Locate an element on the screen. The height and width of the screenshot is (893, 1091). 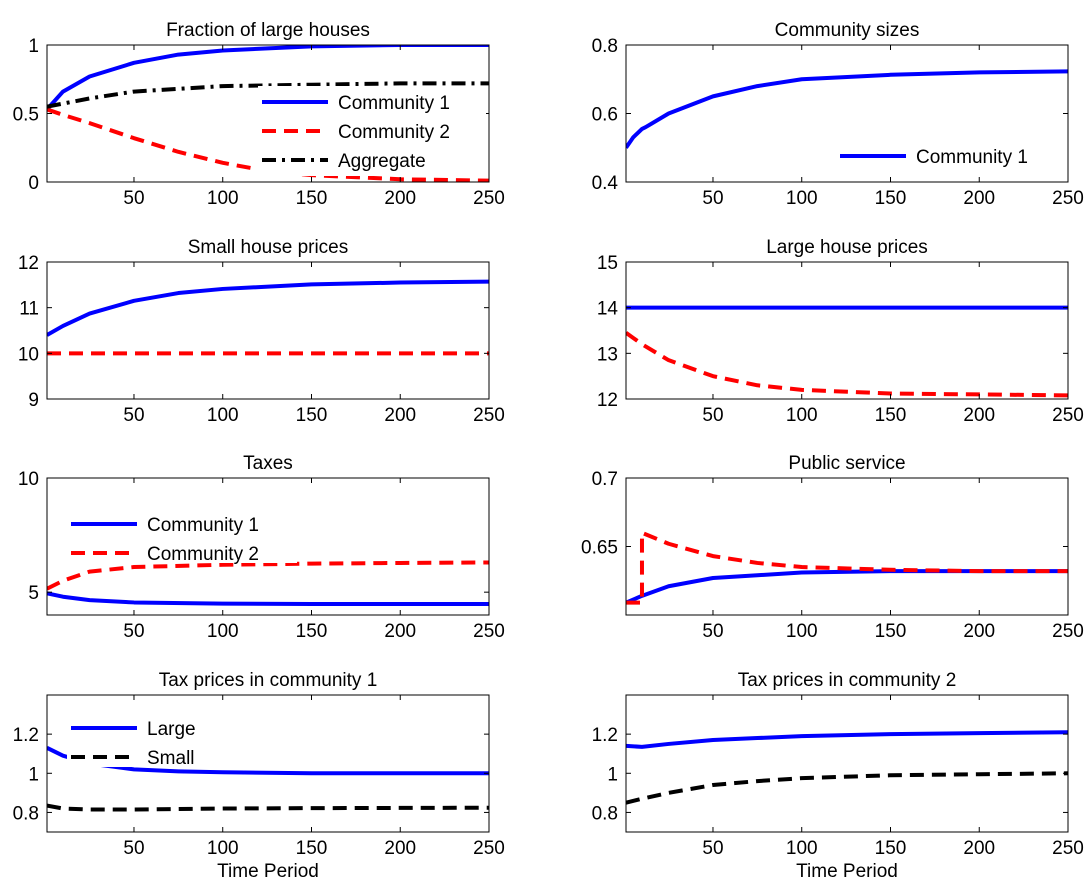
legend: Community 1 is located at coordinates (950, 156).